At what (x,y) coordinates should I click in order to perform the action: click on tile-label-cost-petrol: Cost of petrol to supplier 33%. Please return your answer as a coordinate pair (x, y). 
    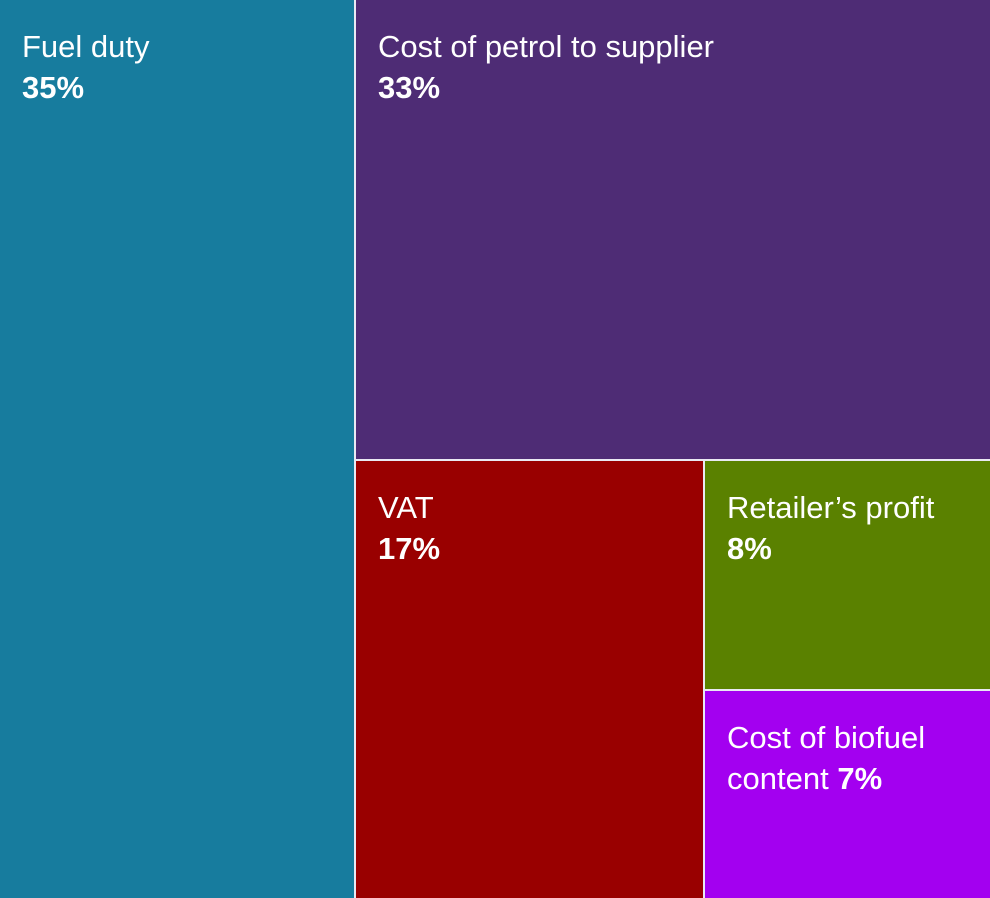
    Looking at the image, I should click on (679, 67).